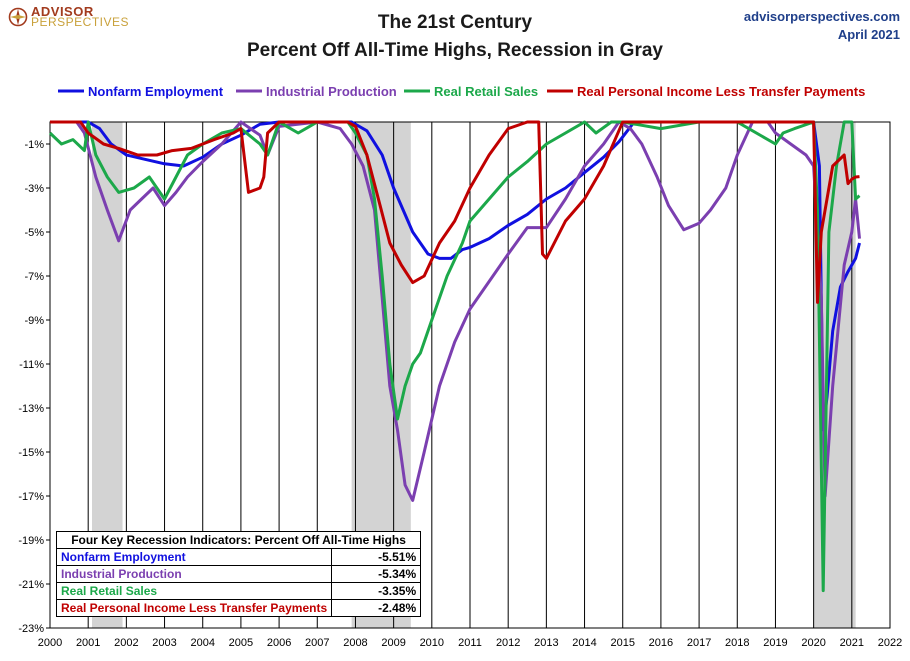  I want to click on x-tick-label: 2005, so click(241, 643).